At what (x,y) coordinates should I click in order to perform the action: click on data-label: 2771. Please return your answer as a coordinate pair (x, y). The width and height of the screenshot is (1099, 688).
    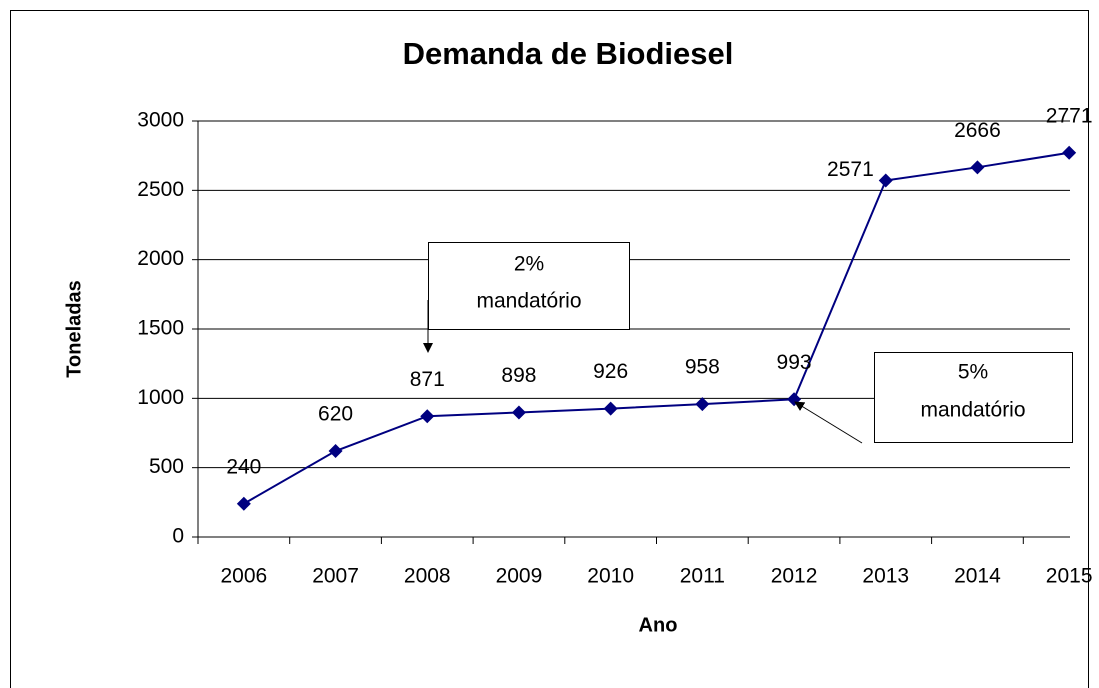
    Looking at the image, I should click on (1069, 115).